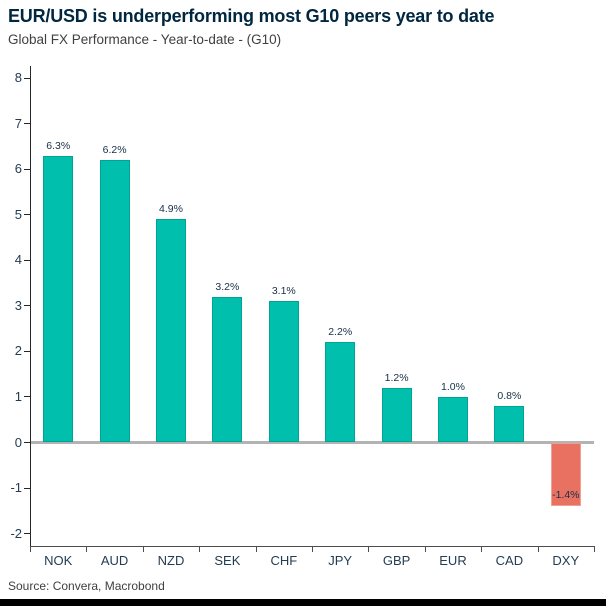 The width and height of the screenshot is (606, 606). What do you see at coordinates (18, 305) in the screenshot?
I see `y-tick-label: 3` at bounding box center [18, 305].